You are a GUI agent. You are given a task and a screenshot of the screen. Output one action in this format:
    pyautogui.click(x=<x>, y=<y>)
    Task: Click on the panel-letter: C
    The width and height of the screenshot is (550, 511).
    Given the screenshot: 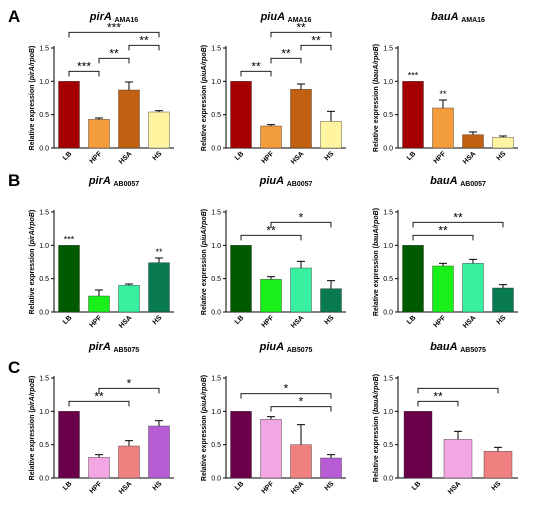 What is the action you would take?
    pyautogui.click(x=14, y=367)
    